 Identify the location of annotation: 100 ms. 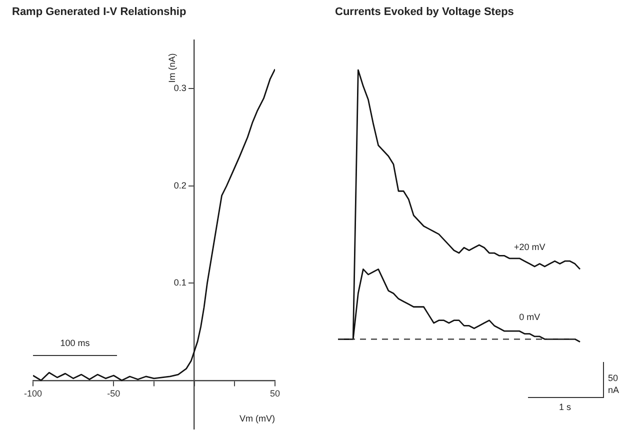
(75, 343).